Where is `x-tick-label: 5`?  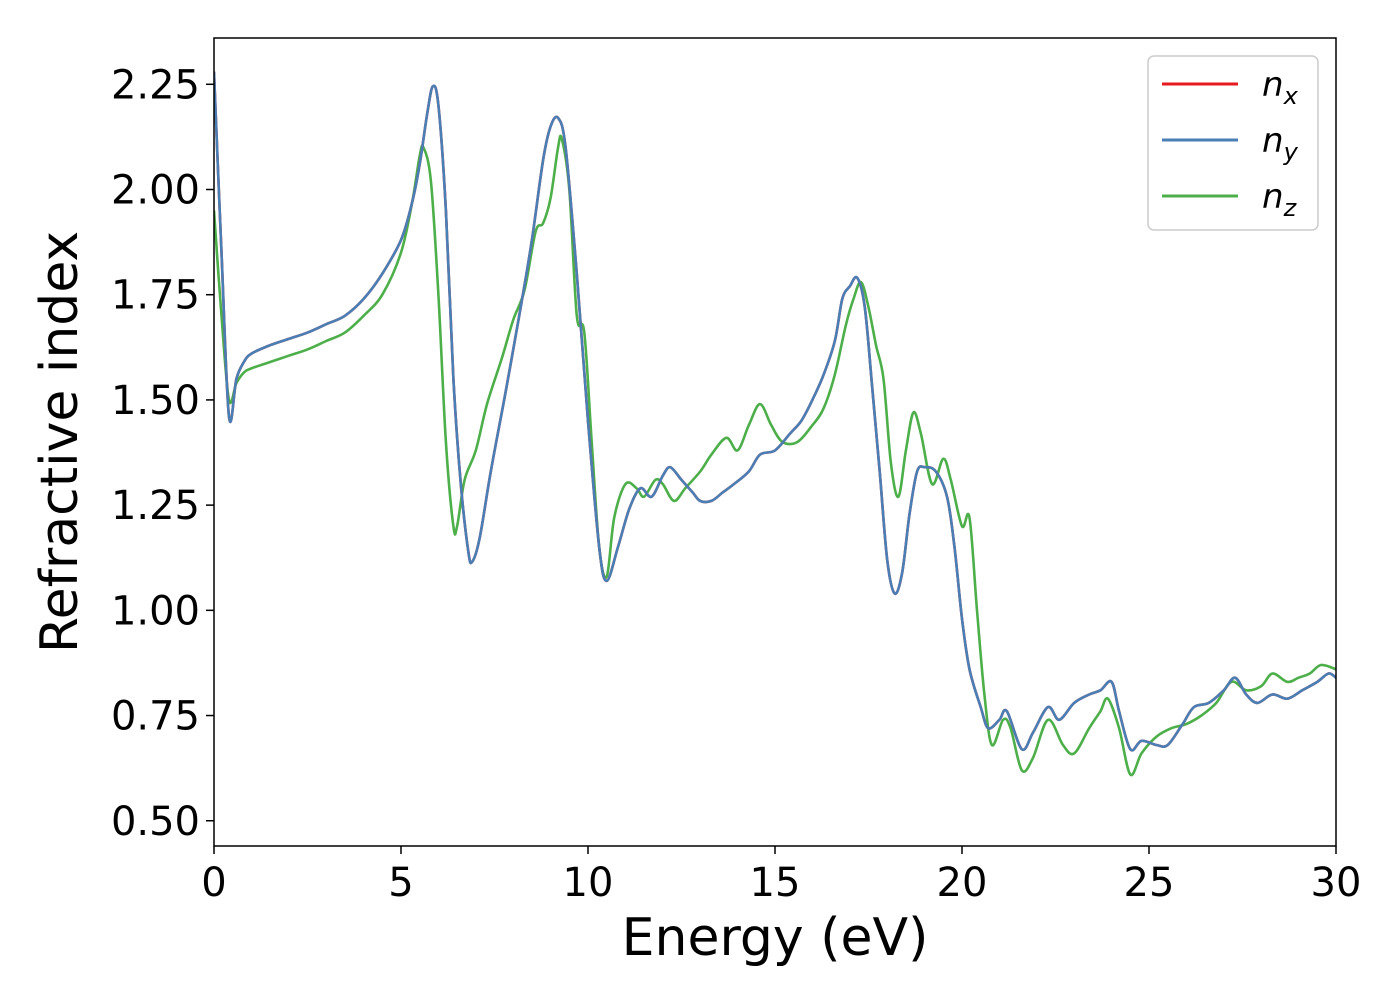
x-tick-label: 5 is located at coordinates (400, 883).